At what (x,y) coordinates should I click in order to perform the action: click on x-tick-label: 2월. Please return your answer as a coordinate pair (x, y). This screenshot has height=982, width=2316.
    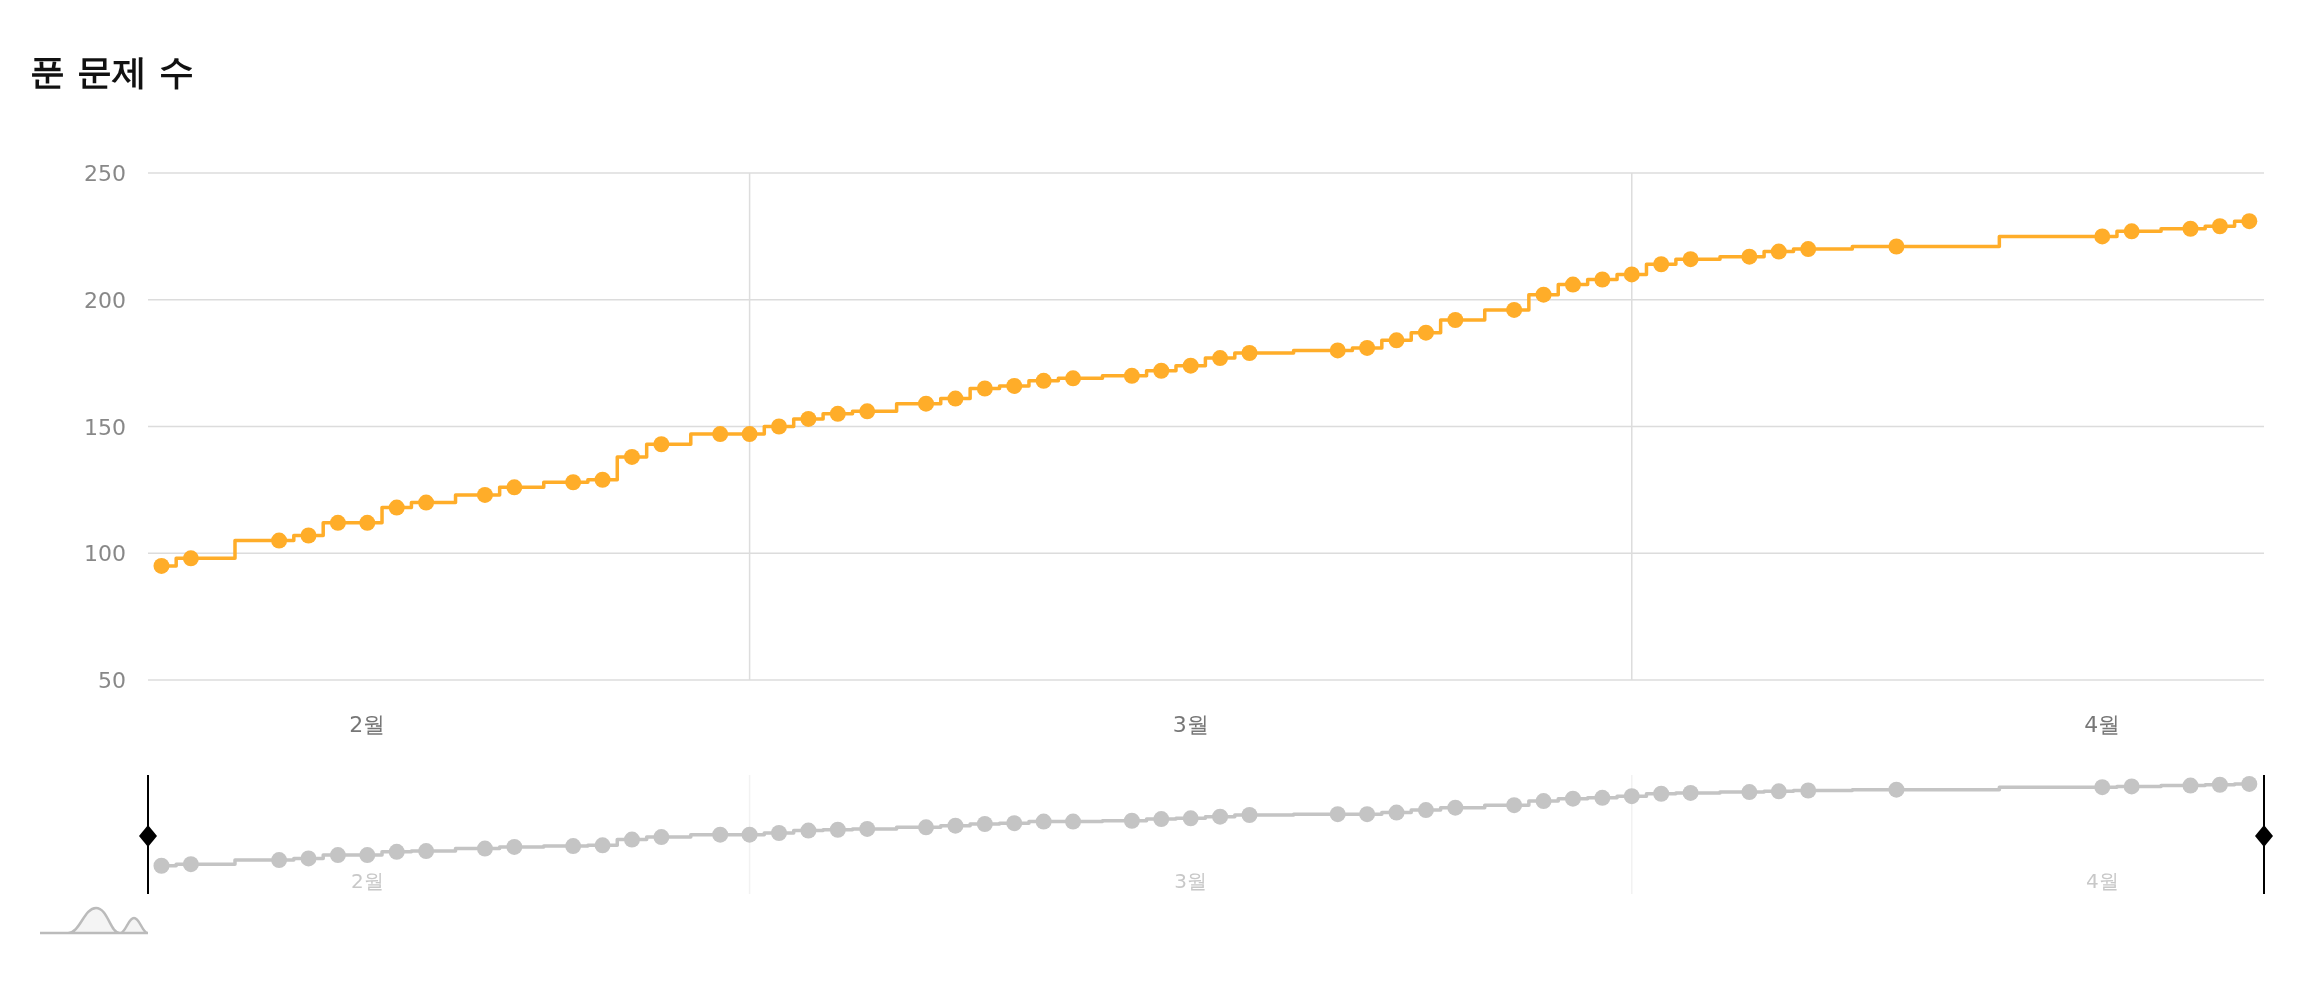
    Looking at the image, I should click on (367, 724).